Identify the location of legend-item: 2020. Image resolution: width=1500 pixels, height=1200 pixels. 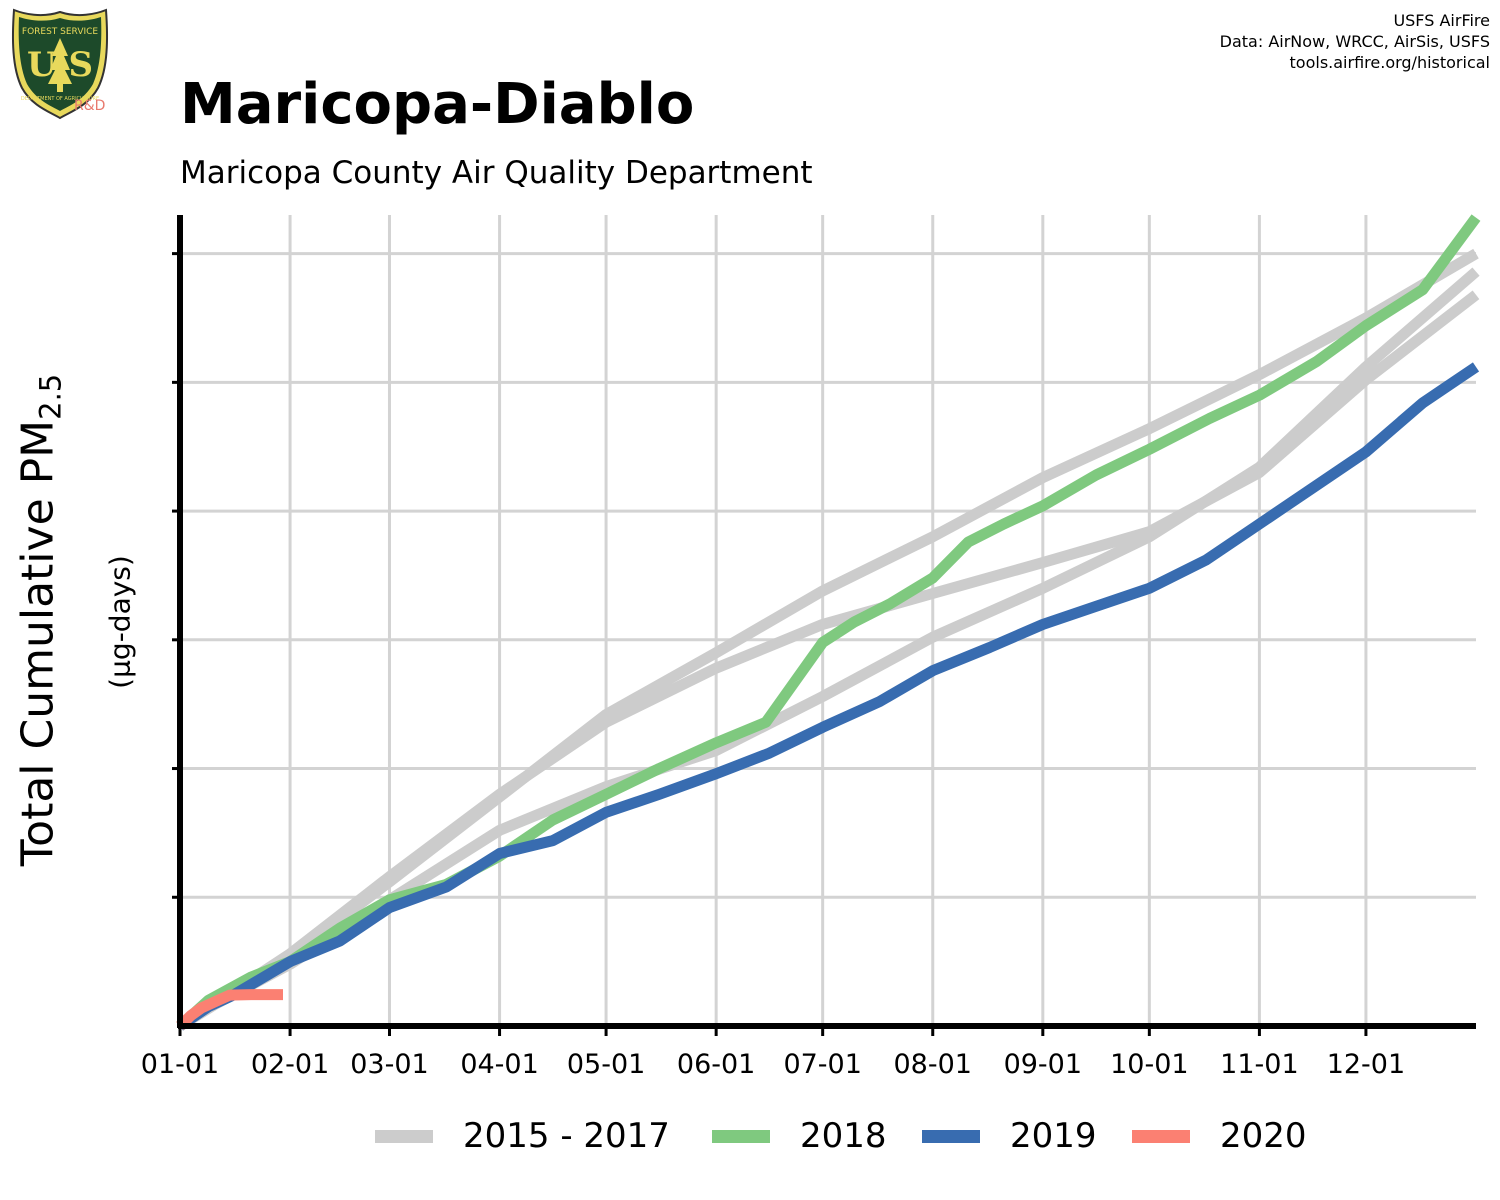
(1219, 1136).